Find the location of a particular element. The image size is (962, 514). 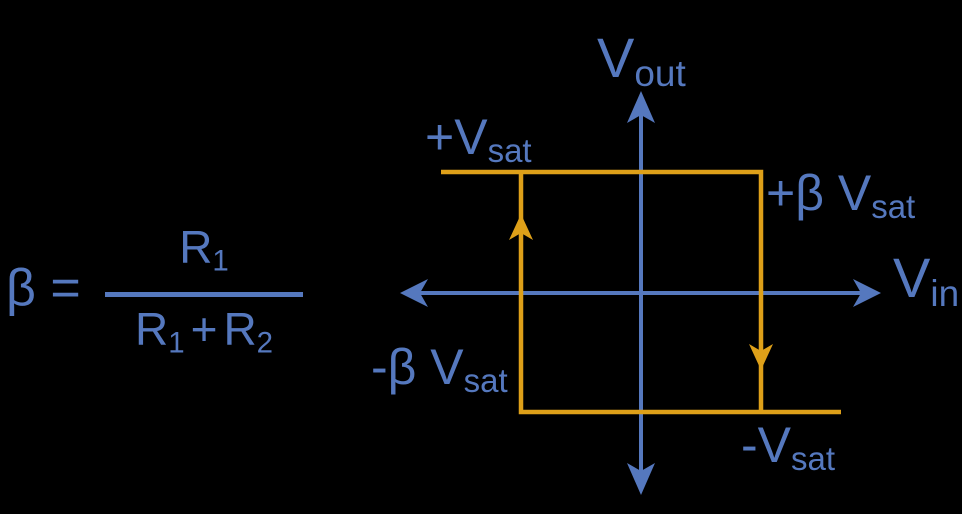

numerator-r-text: R is located at coordinates (196, 247).